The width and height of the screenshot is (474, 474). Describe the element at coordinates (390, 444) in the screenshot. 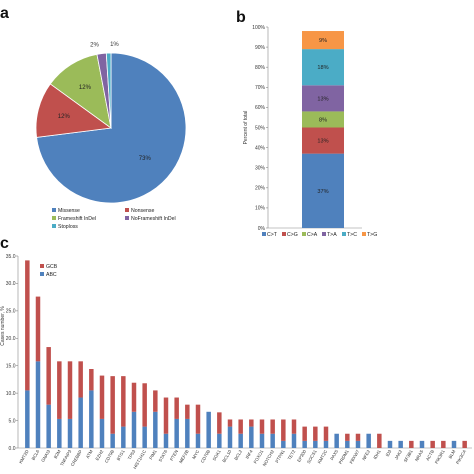

I see `bar-abc-id3` at that location.